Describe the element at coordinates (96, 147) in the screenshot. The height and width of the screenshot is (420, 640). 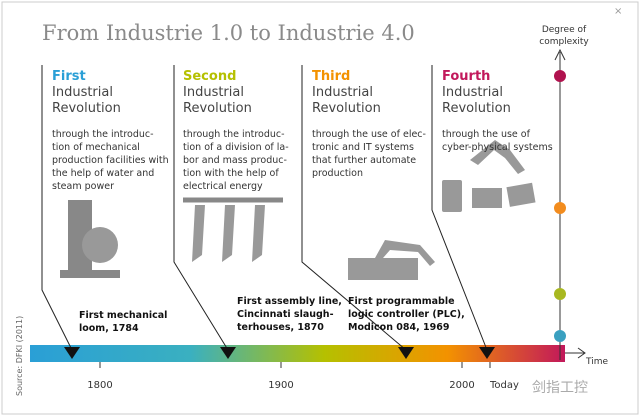
I see `revolution-description: tion of mechanical` at that location.